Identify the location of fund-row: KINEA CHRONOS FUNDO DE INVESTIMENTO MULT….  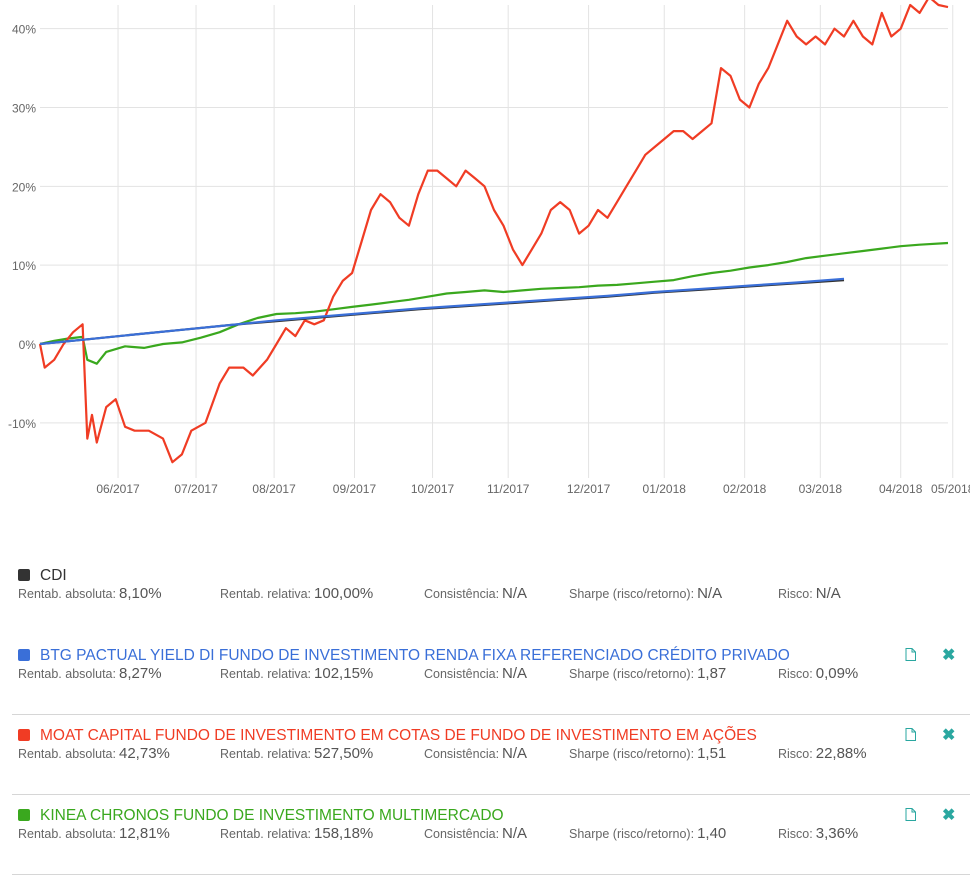
(491, 835).